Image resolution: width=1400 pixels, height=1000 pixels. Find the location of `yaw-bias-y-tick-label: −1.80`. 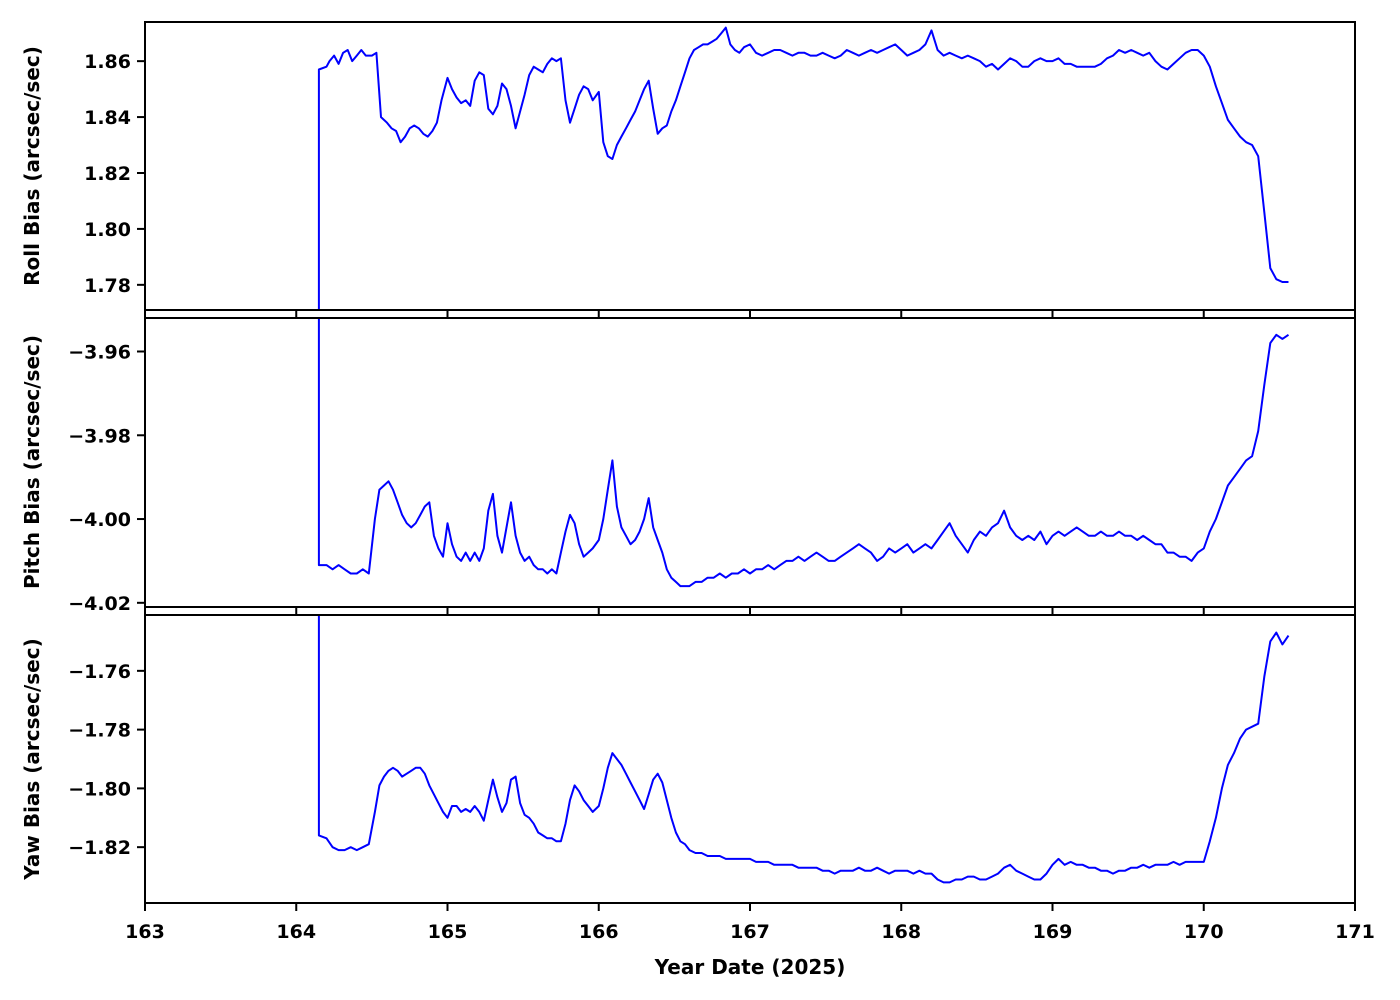

yaw-bias-y-tick-label: −1.80 is located at coordinates (99, 789).